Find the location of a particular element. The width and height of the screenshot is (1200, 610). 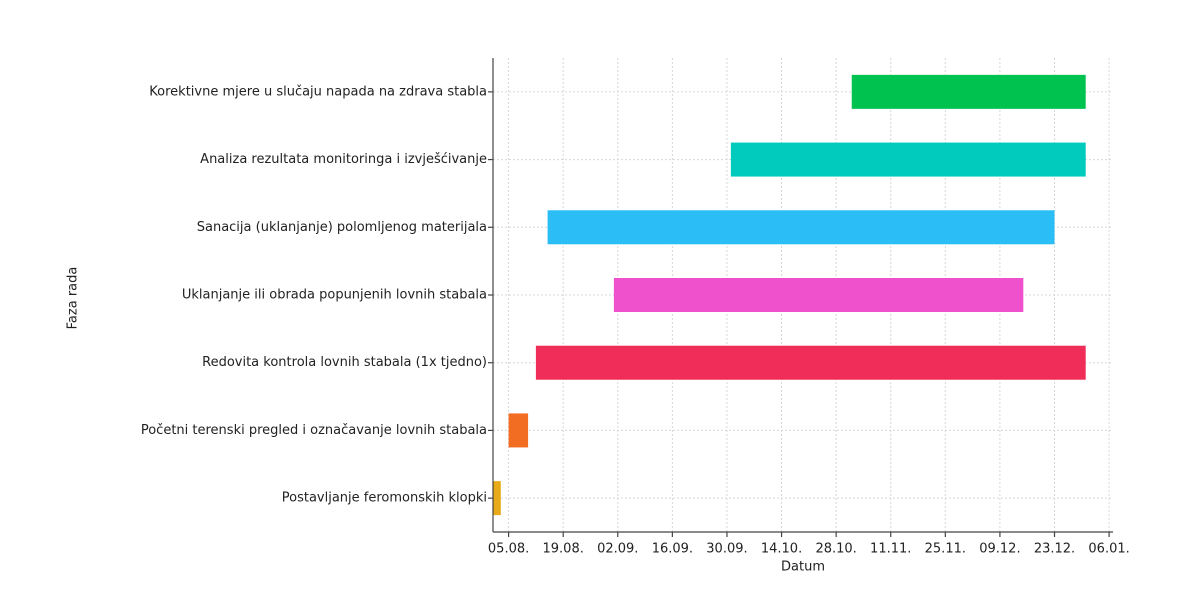

y-axis-label: Faza rada is located at coordinates (73, 298).